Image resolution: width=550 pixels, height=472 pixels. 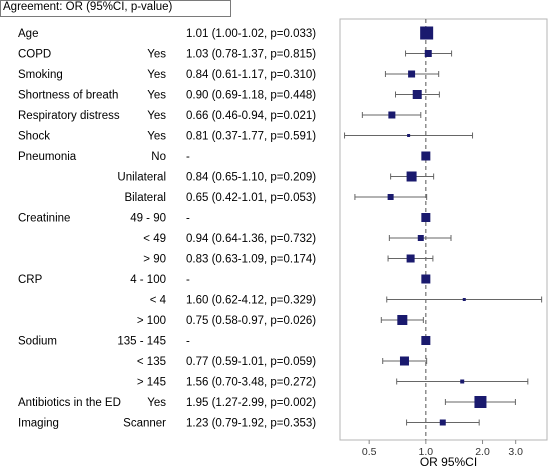 What do you see at coordinates (448, 462) in the screenshot?
I see `x-axis-label: OR 95%CI` at bounding box center [448, 462].